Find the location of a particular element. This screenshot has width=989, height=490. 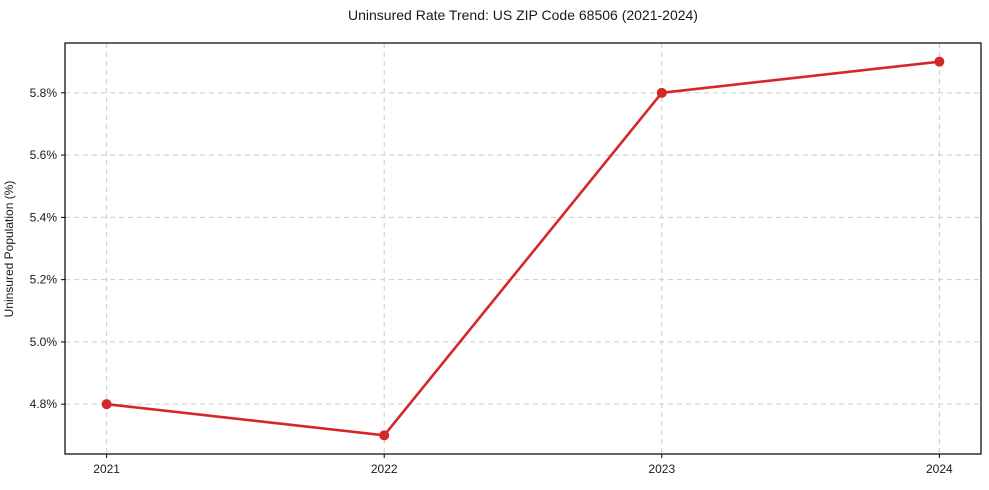

x-tick-label: 2021 is located at coordinates (106, 469).